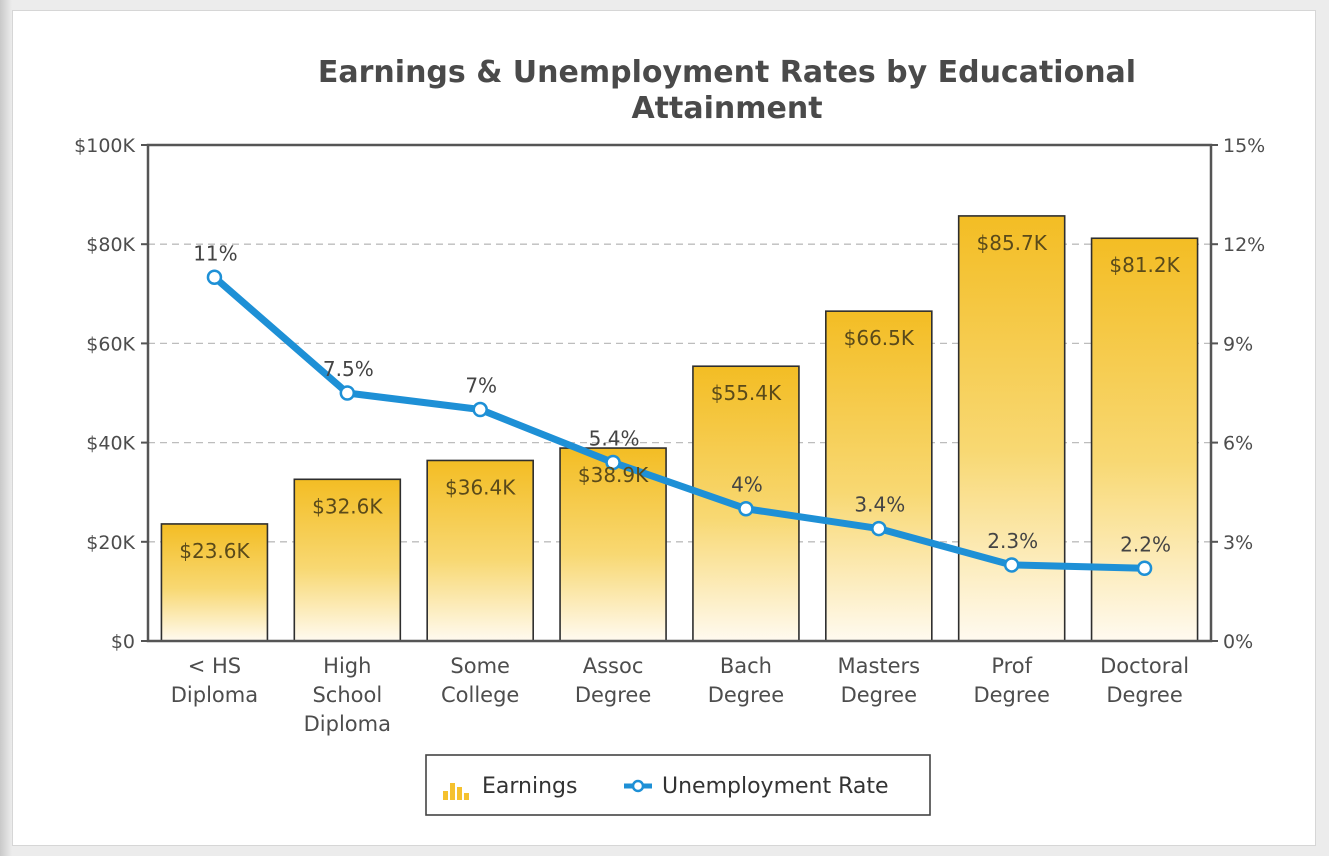 This screenshot has width=1329, height=856. Describe the element at coordinates (348, 369) in the screenshot. I see `unemployment-value-label: 7.5%` at that location.